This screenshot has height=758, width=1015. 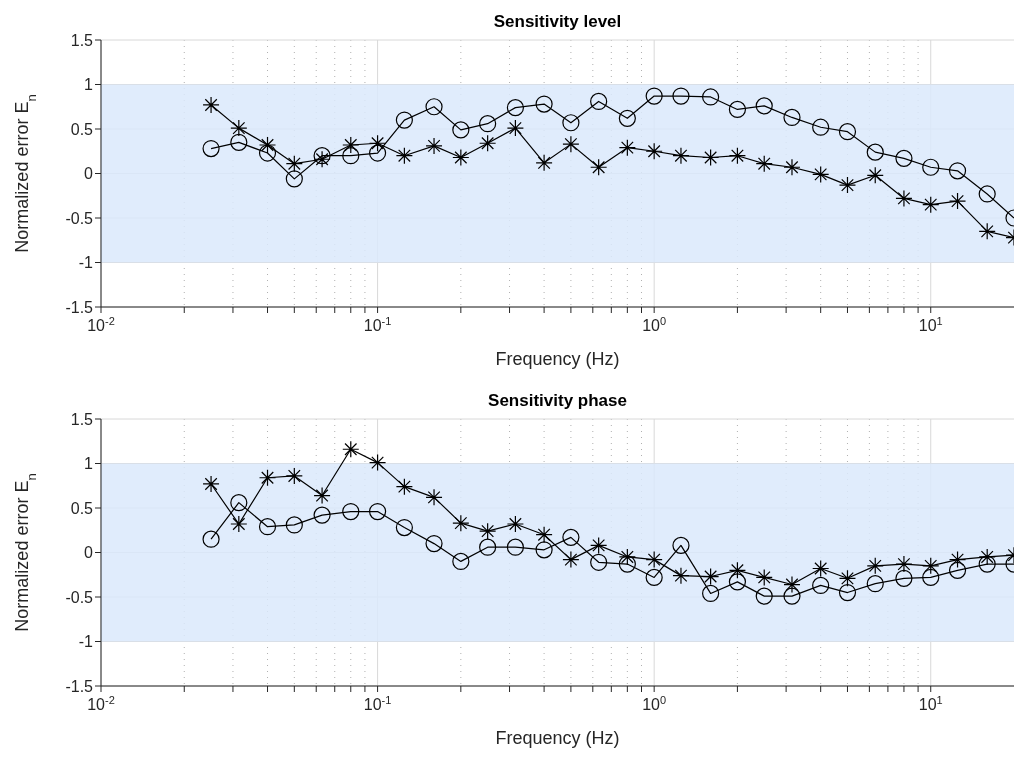 I want to click on chart-title: Sensitivity level, so click(x=557, y=22).